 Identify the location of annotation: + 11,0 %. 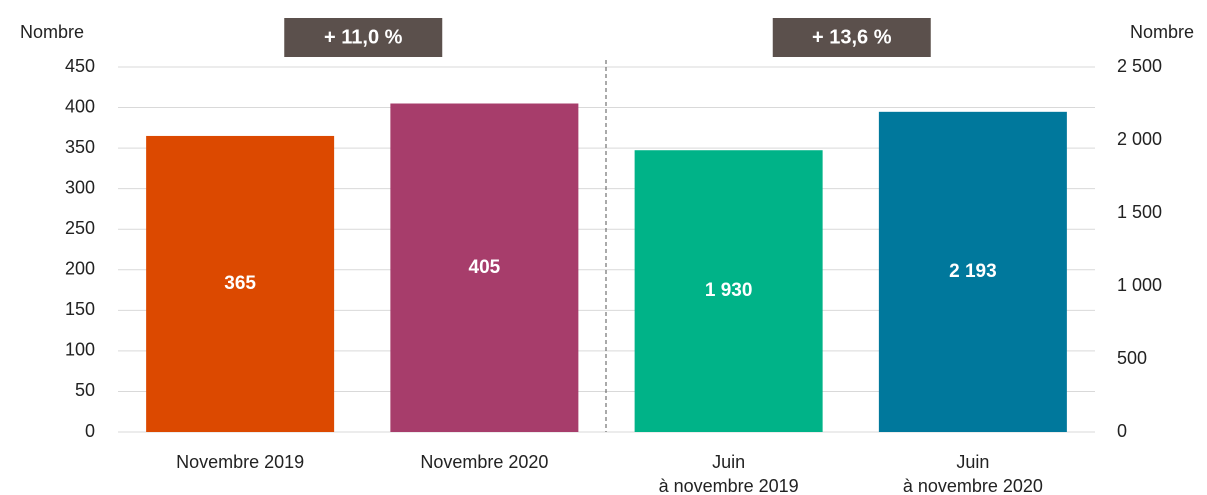
(363, 37).